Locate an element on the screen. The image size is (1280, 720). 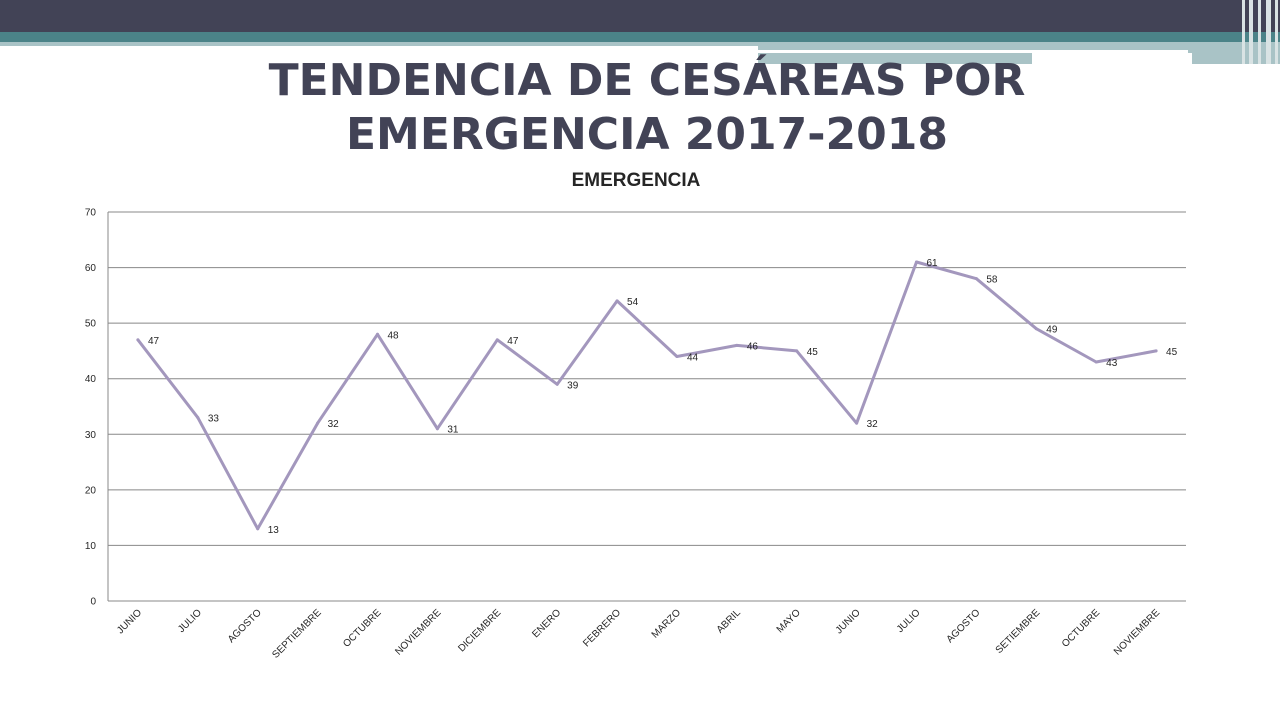
data-label: 31 is located at coordinates (453, 430).